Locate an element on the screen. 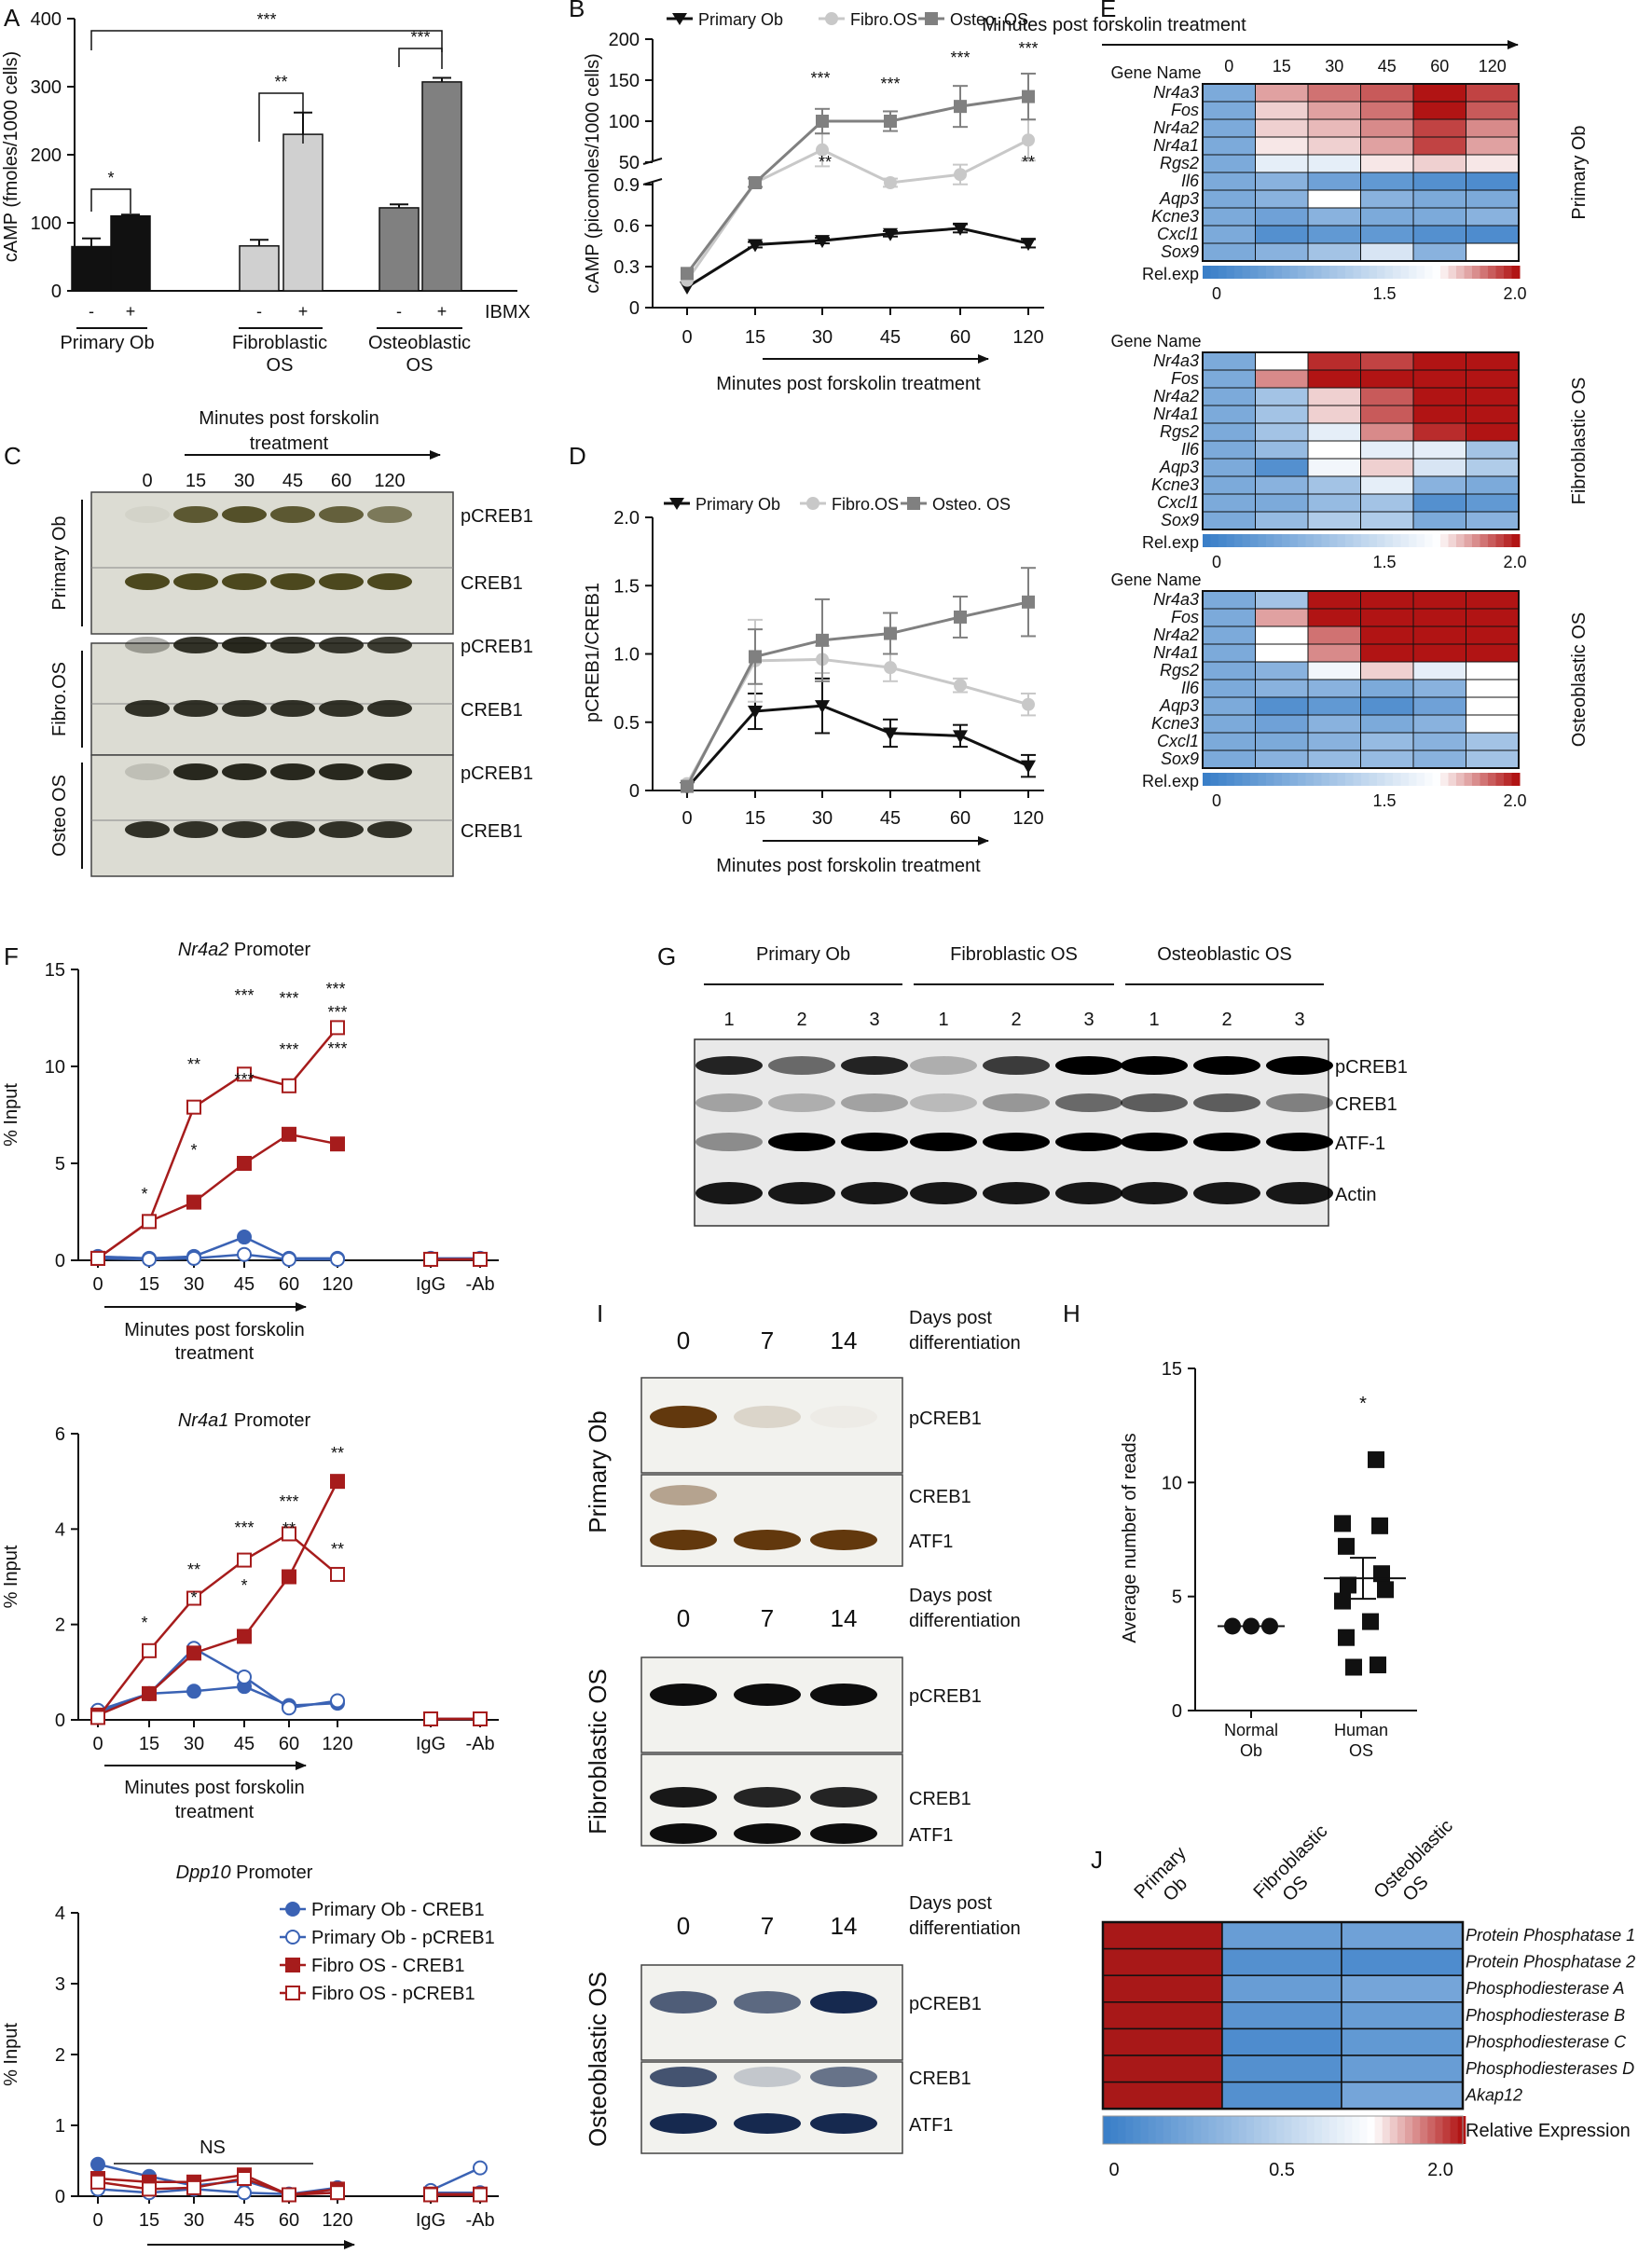 This screenshot has height=2254, width=1652. b-star-low-30: ** is located at coordinates (825, 162).